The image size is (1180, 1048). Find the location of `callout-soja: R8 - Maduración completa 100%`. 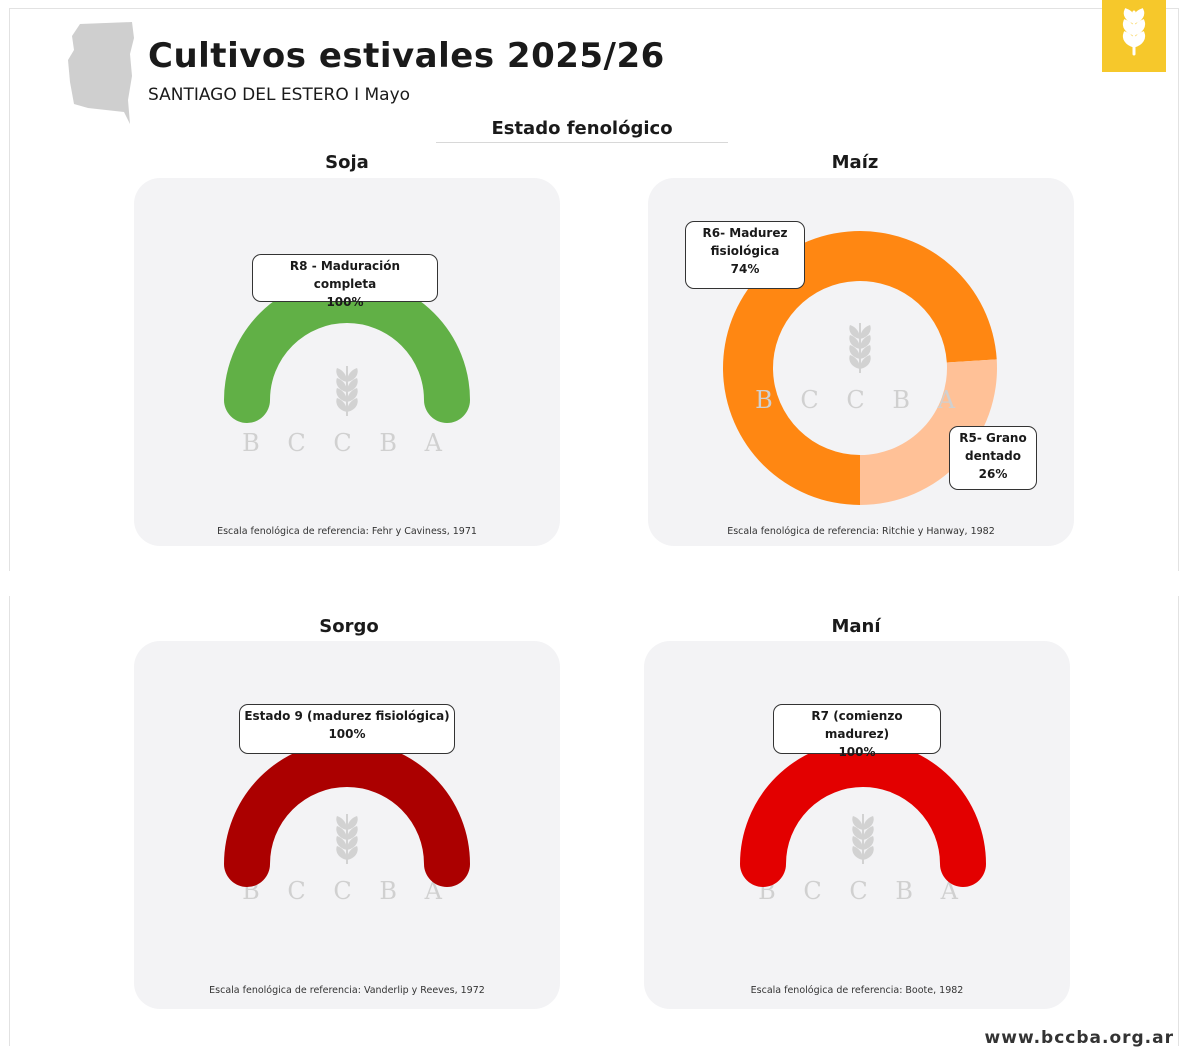

callout-soja: R8 - Maduración completa 100% is located at coordinates (345, 281).